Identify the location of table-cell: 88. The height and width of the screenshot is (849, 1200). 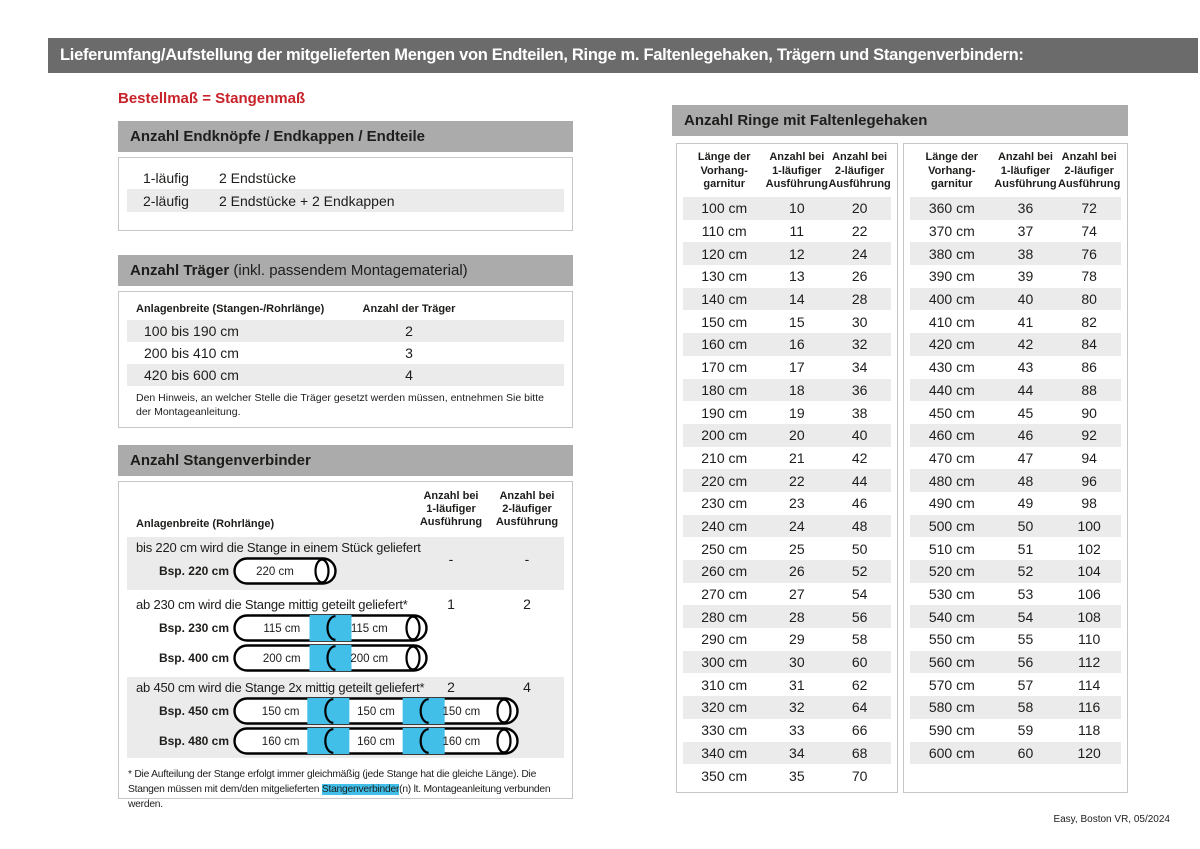
(1089, 389).